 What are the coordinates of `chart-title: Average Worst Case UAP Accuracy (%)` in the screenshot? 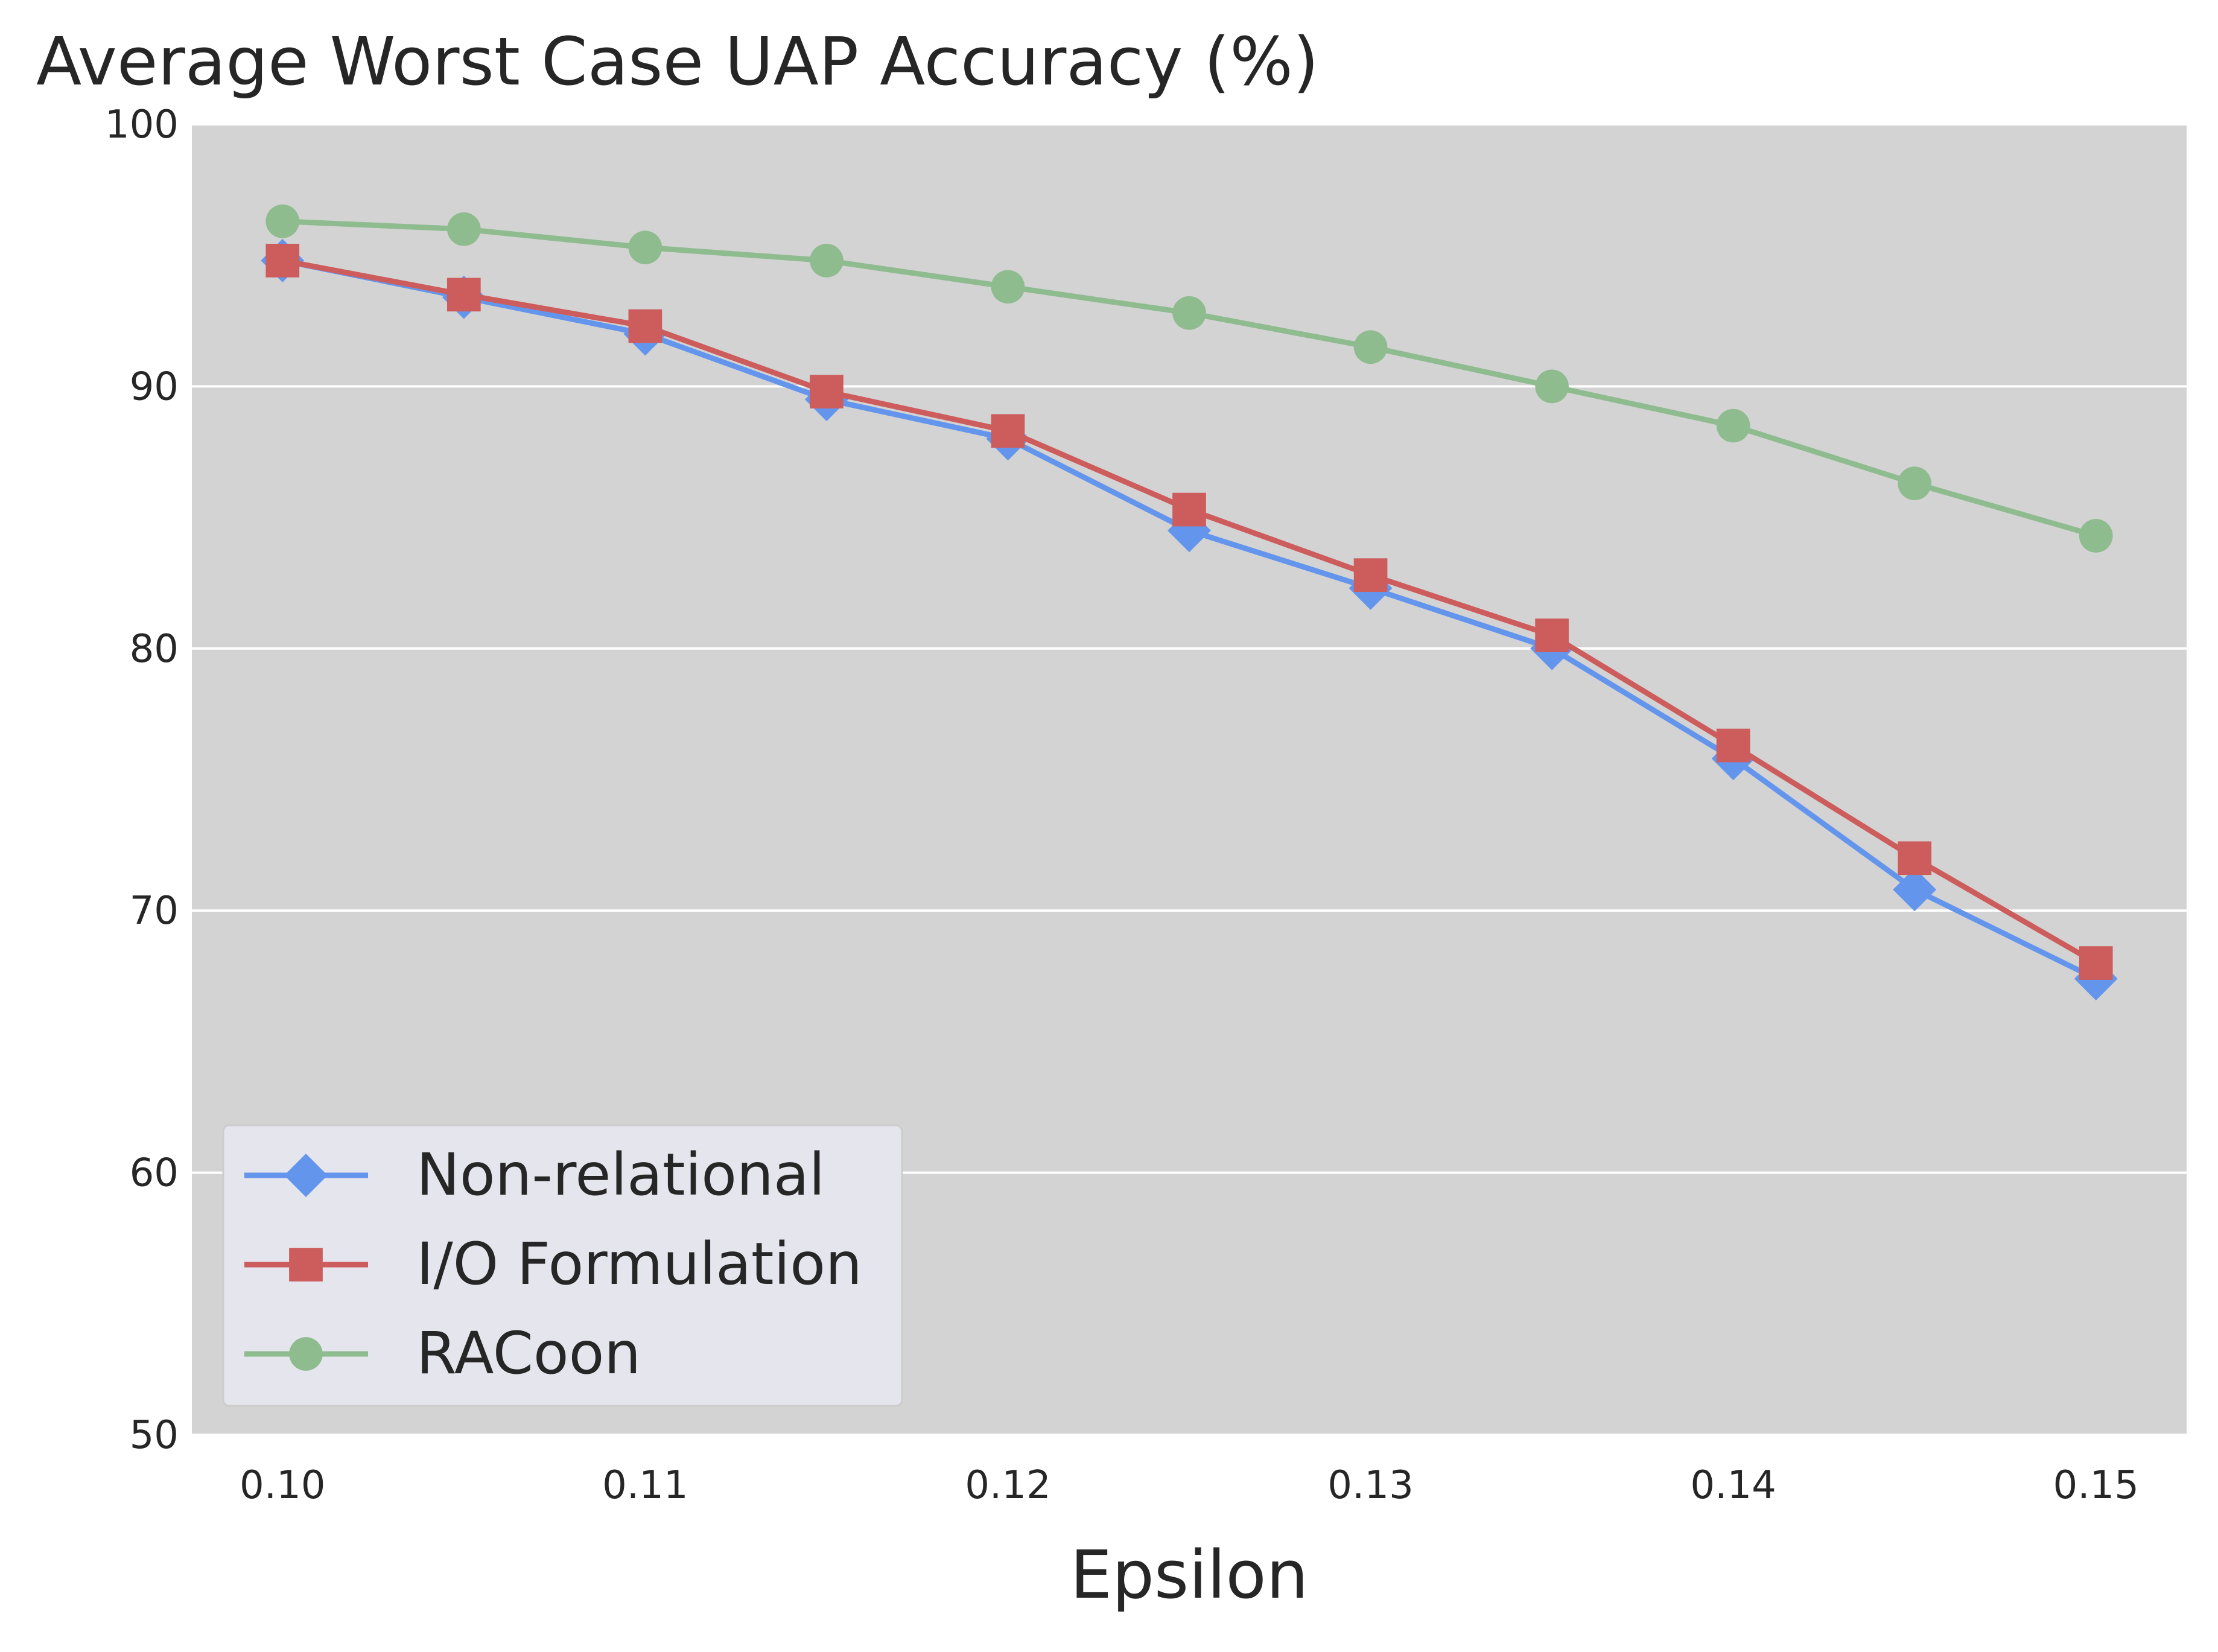 It's located at (678, 61).